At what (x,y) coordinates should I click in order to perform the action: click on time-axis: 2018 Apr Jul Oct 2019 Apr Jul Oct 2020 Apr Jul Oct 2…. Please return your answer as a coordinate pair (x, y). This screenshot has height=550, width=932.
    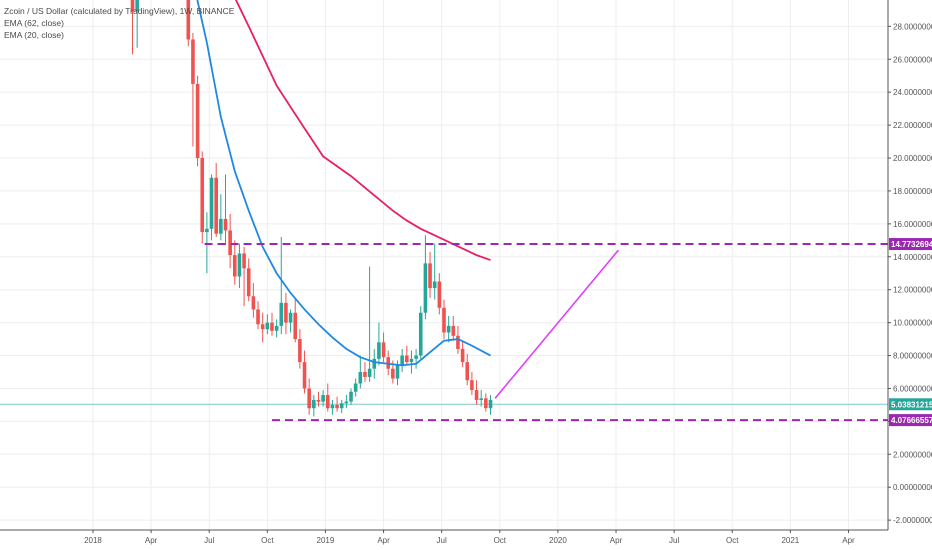
    Looking at the image, I should click on (466, 539).